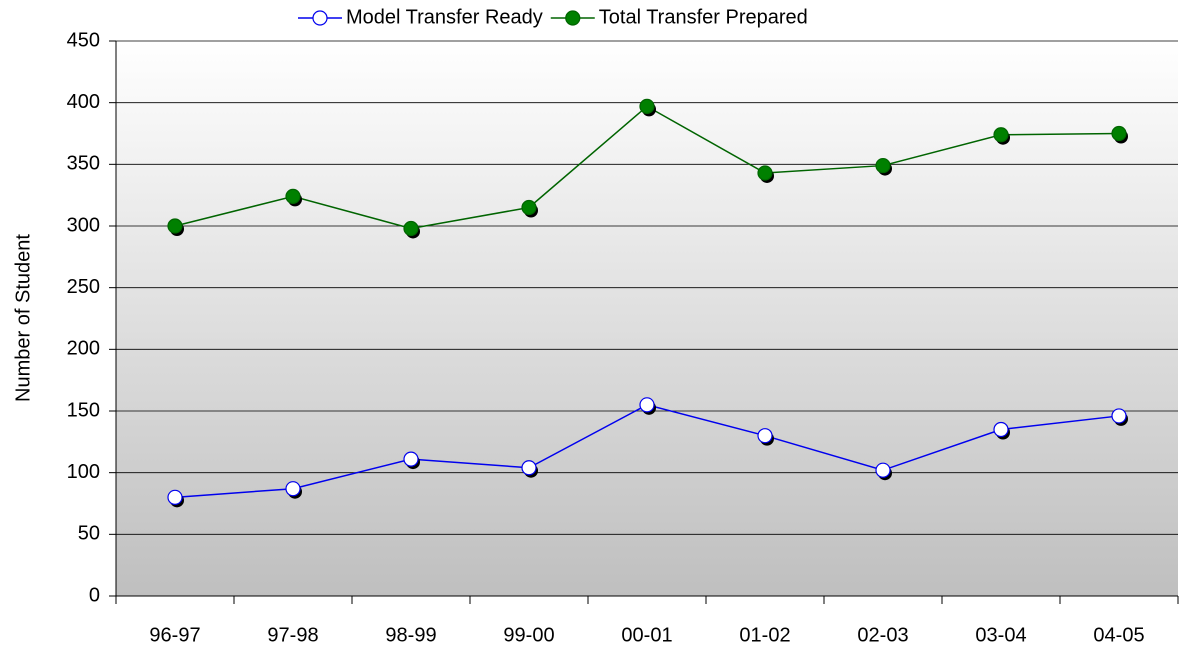 The height and width of the screenshot is (648, 1180). Describe the element at coordinates (83, 102) in the screenshot. I see `y-tick-label: 400` at that location.